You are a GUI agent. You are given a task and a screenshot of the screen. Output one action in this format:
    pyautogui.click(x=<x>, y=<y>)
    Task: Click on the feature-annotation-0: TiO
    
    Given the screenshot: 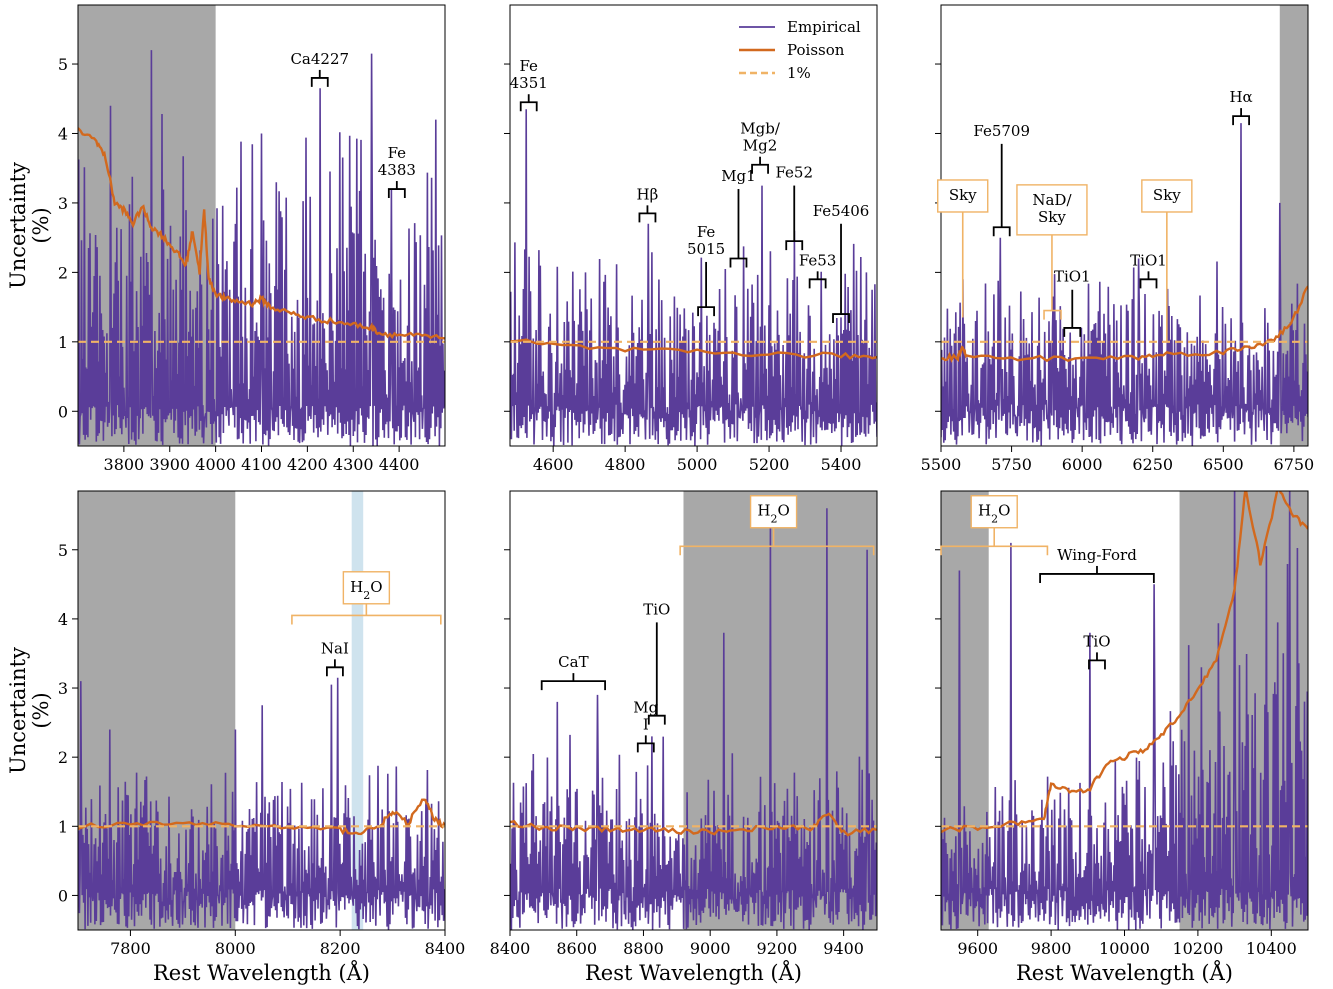 What is the action you would take?
    pyautogui.click(x=1097, y=651)
    